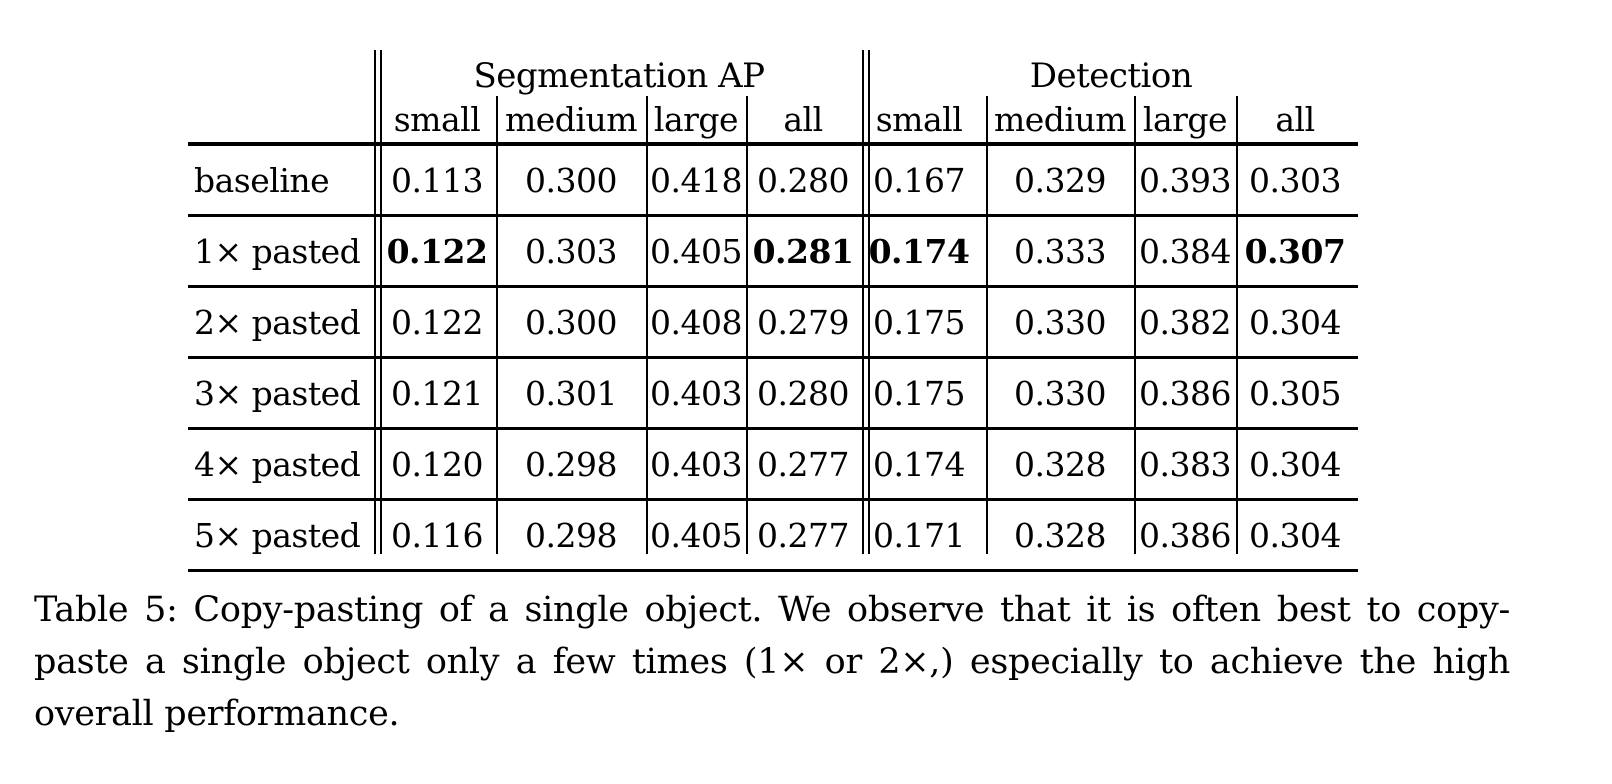  Describe the element at coordinates (1295, 251) in the screenshot. I see `table-cell: 0.307` at that location.